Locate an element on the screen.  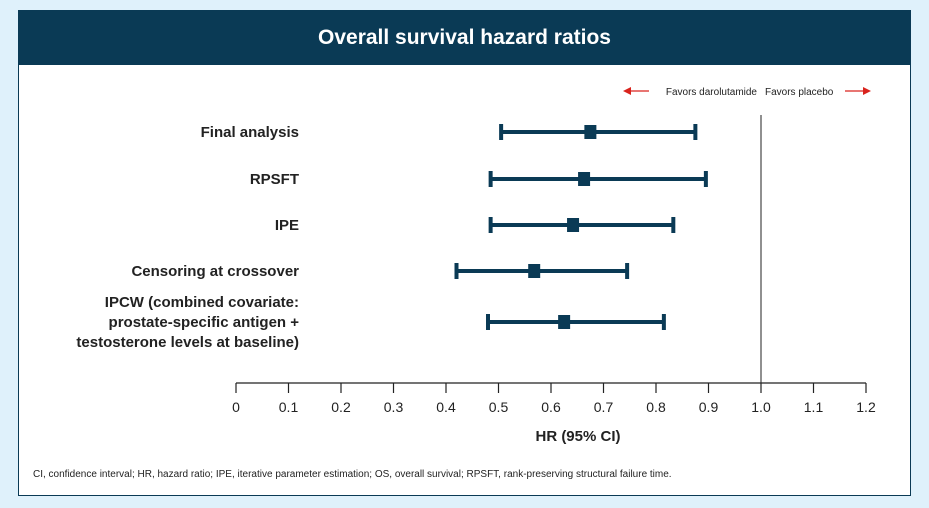
row-label: RPSFT is located at coordinates (274, 179).